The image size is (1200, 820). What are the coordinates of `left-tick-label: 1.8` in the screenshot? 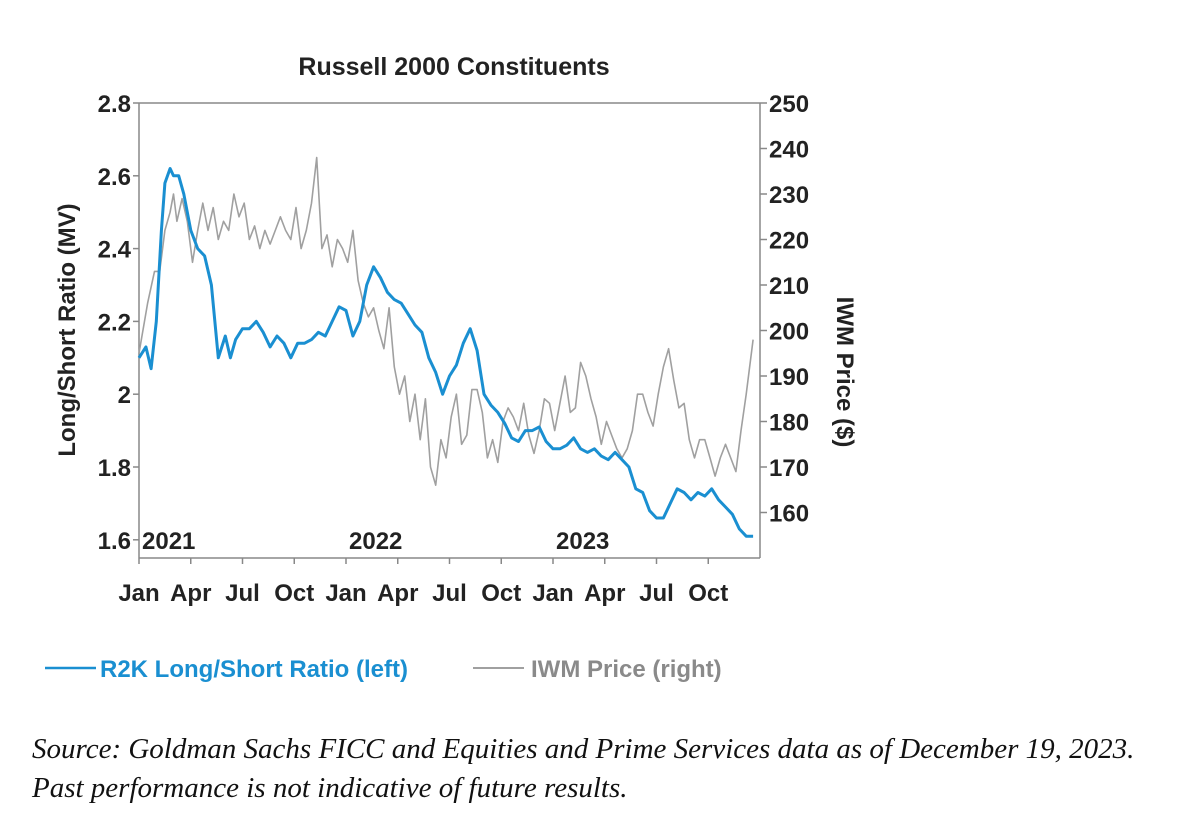 It's located at (114, 468).